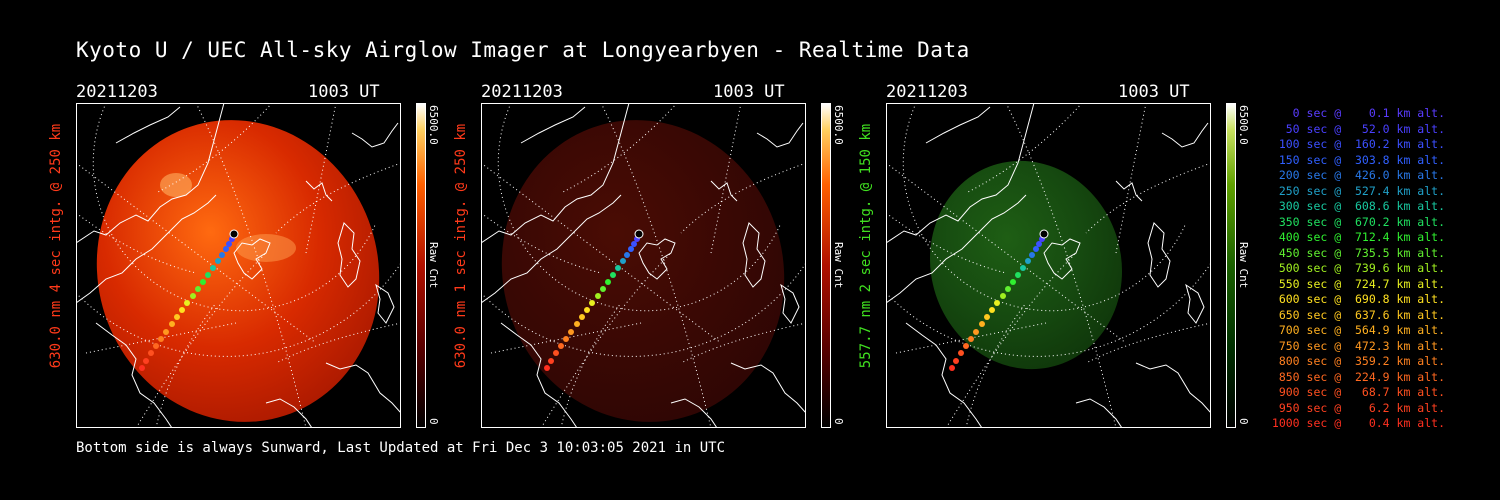  Describe the element at coordinates (1358, 144) in the screenshot. I see `legend-entry: 100 sec @ 160.2 km alt.` at that location.